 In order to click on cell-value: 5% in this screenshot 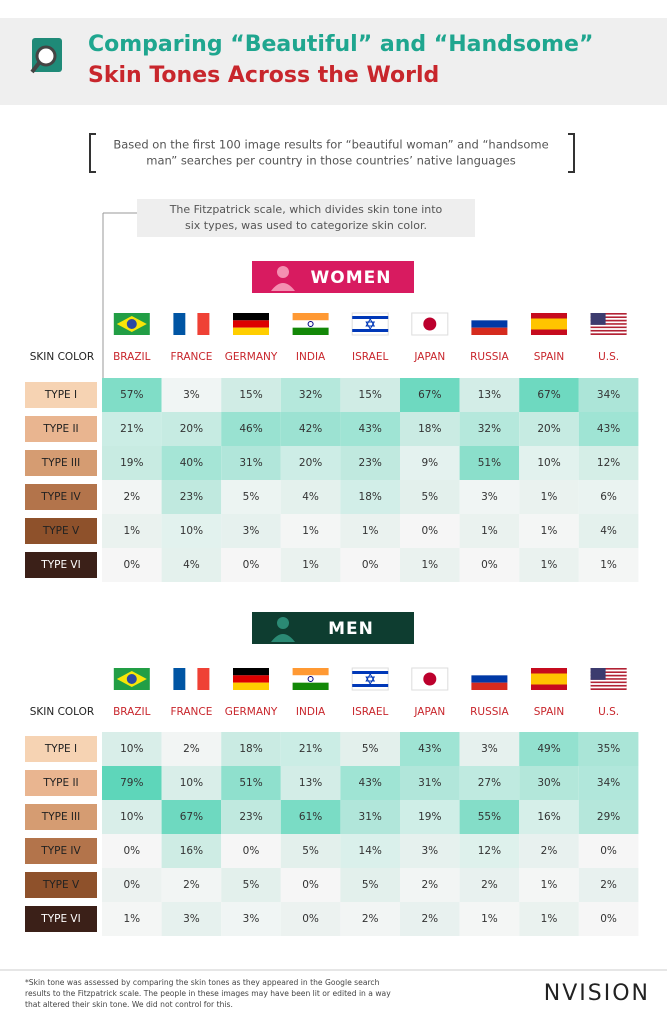, I will do `click(251, 885)`.